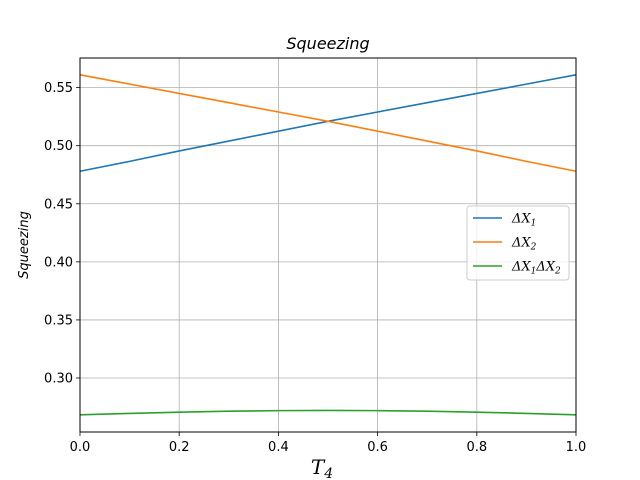 Image resolution: width=640 pixels, height=480 pixels. I want to click on x-tick-label: 0.2, so click(179, 447).